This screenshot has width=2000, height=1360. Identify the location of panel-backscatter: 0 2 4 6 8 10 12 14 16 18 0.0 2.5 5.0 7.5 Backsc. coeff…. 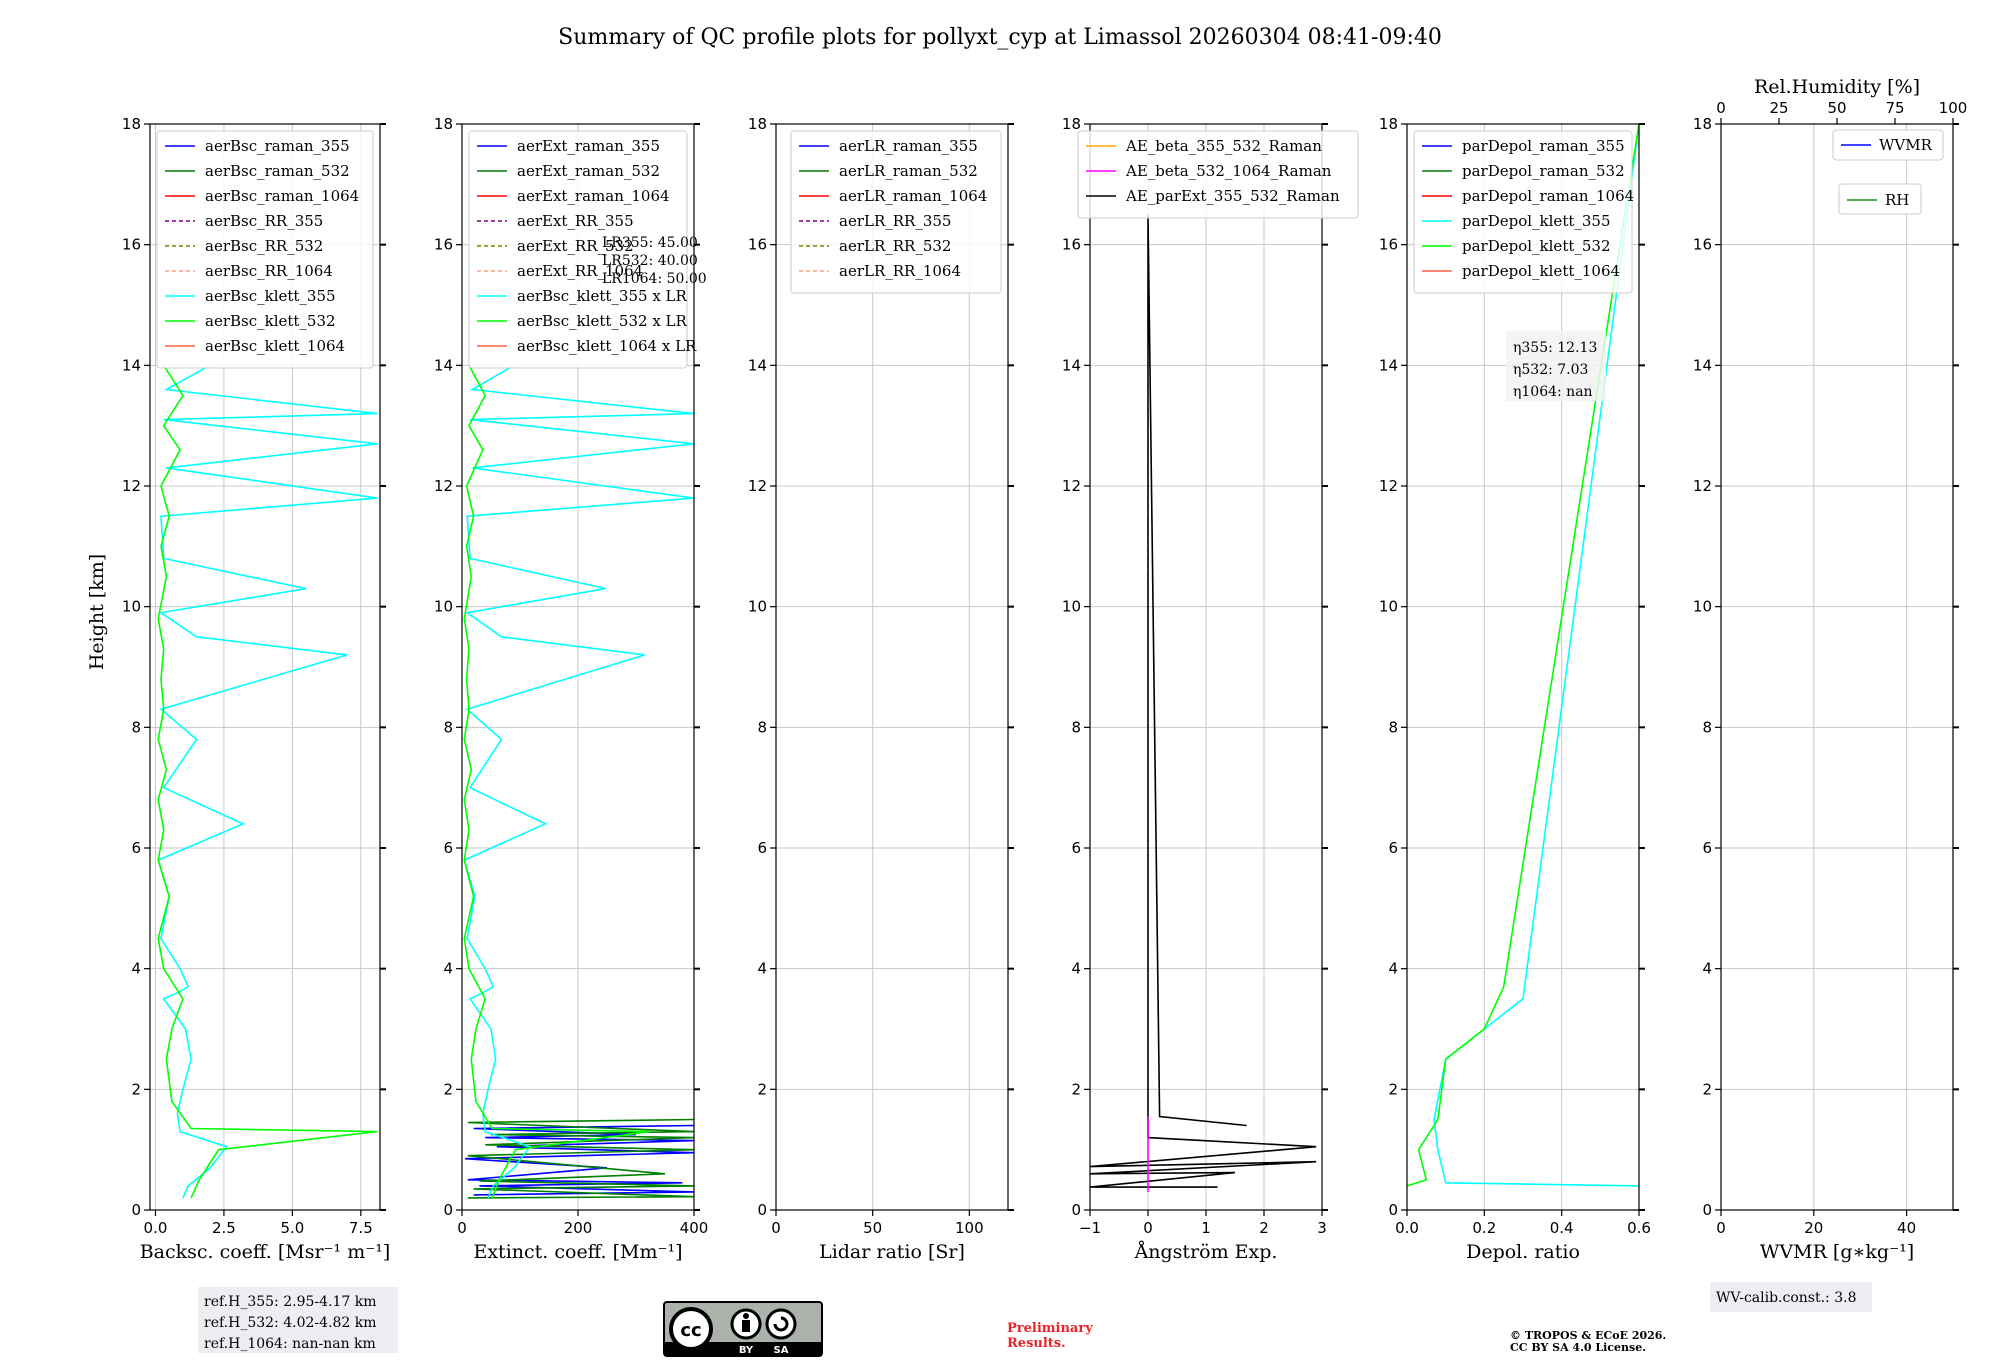
(260, 734).